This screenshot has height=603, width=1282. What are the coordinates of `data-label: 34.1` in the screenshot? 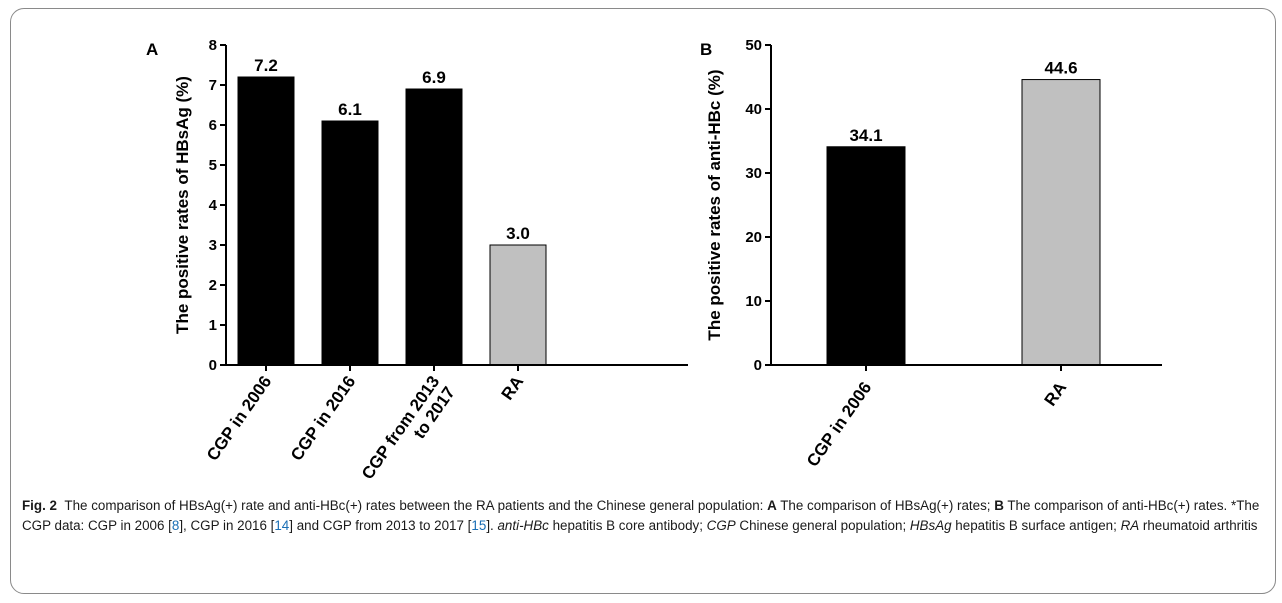 It's located at (865, 135).